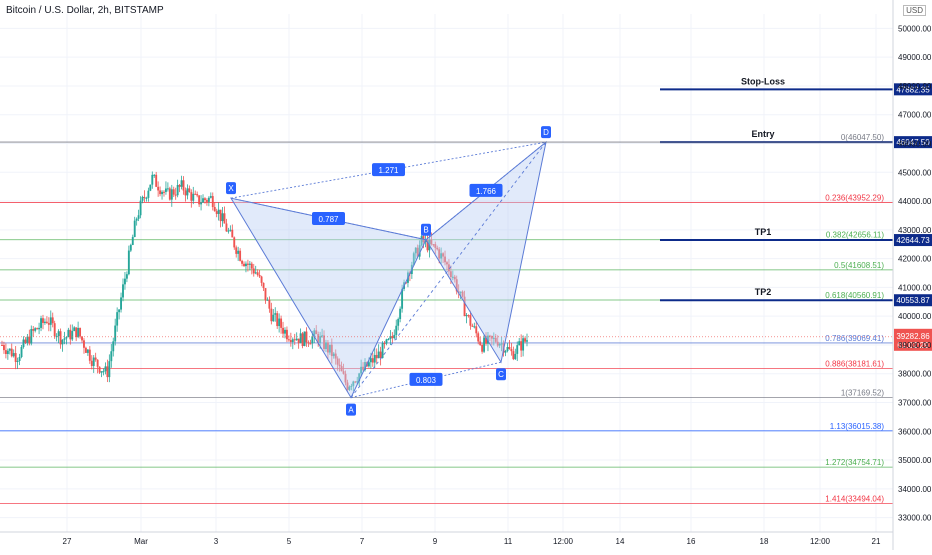 This screenshot has height=555, width=932. I want to click on fib-level-label: 1.414(33494.04), so click(854, 498).